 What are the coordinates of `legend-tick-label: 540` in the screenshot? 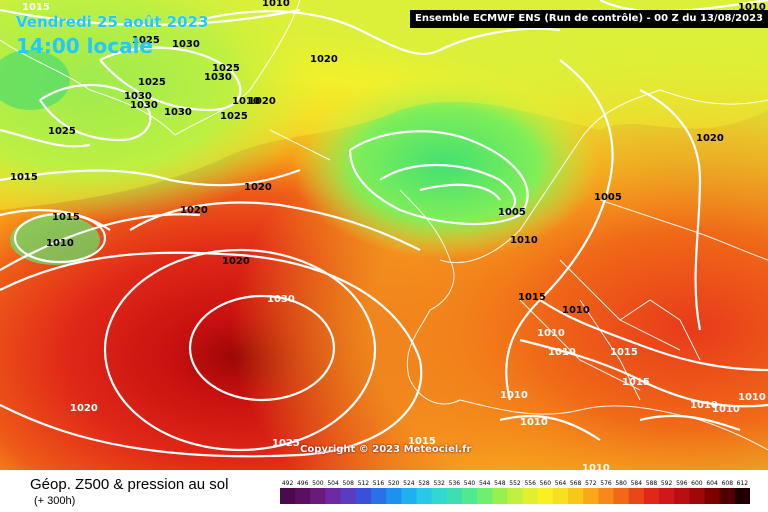 It's located at (470, 483).